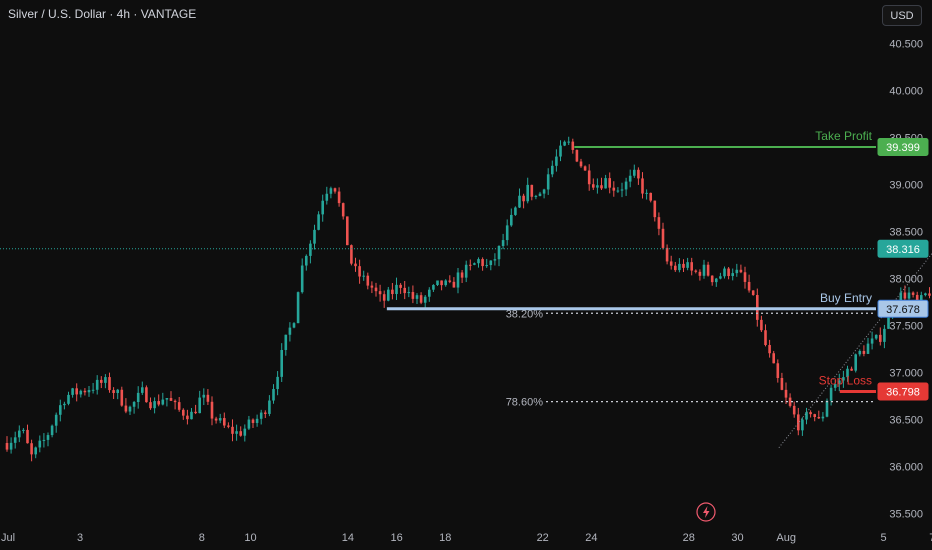 The image size is (932, 550). What do you see at coordinates (903, 248) in the screenshot?
I see `current-price-tag` at bounding box center [903, 248].